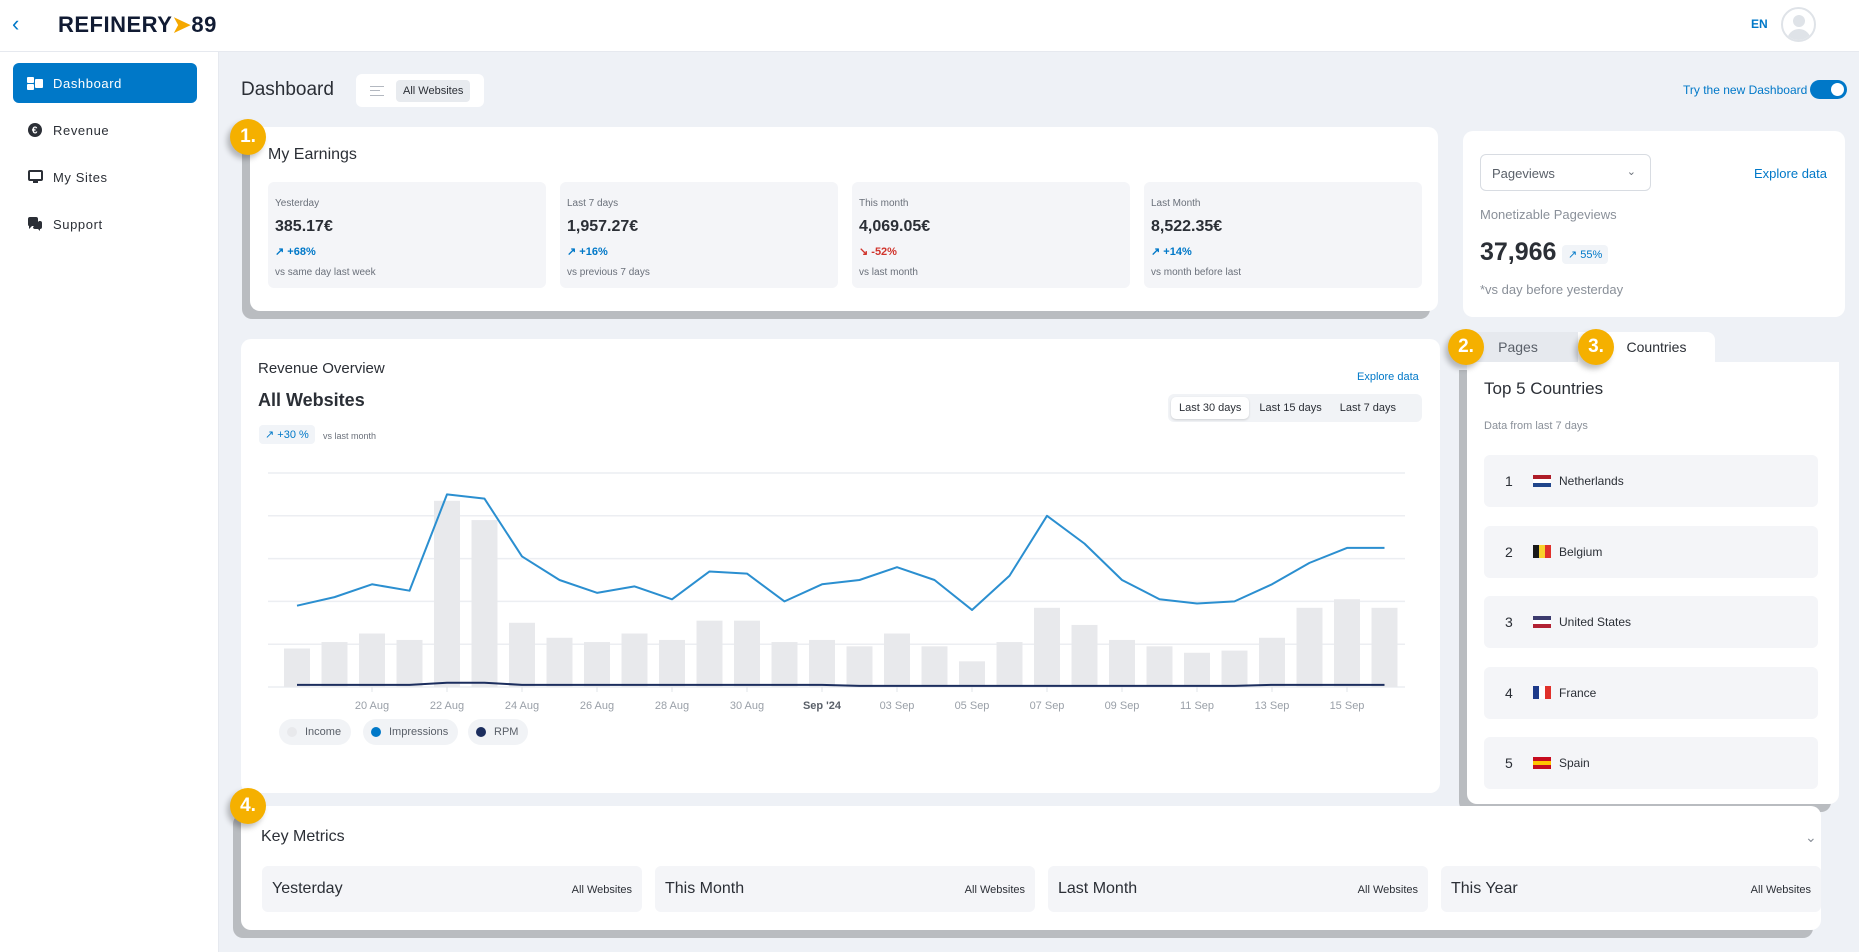  Describe the element at coordinates (105, 224) in the screenshot. I see `sidebar-item-support: Support` at that location.